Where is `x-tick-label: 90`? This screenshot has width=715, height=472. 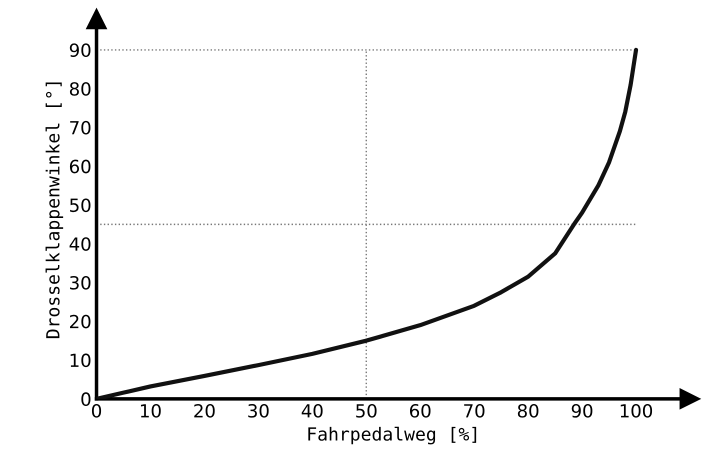 x-tick-label: 90 is located at coordinates (582, 411).